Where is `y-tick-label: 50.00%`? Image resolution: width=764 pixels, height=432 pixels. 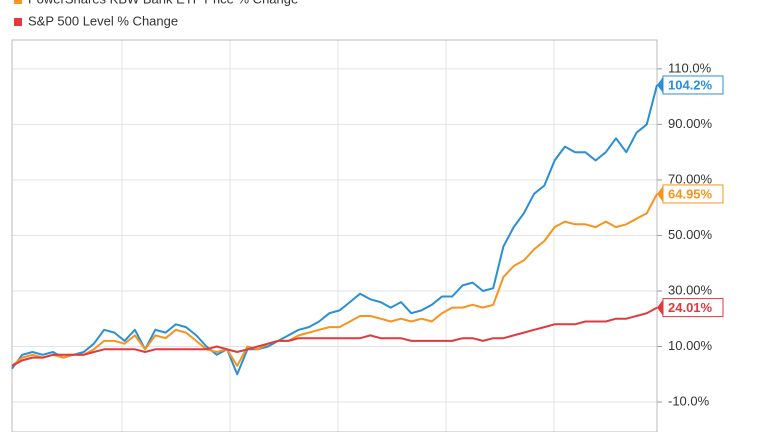
y-tick-label: 50.00% is located at coordinates (690, 234).